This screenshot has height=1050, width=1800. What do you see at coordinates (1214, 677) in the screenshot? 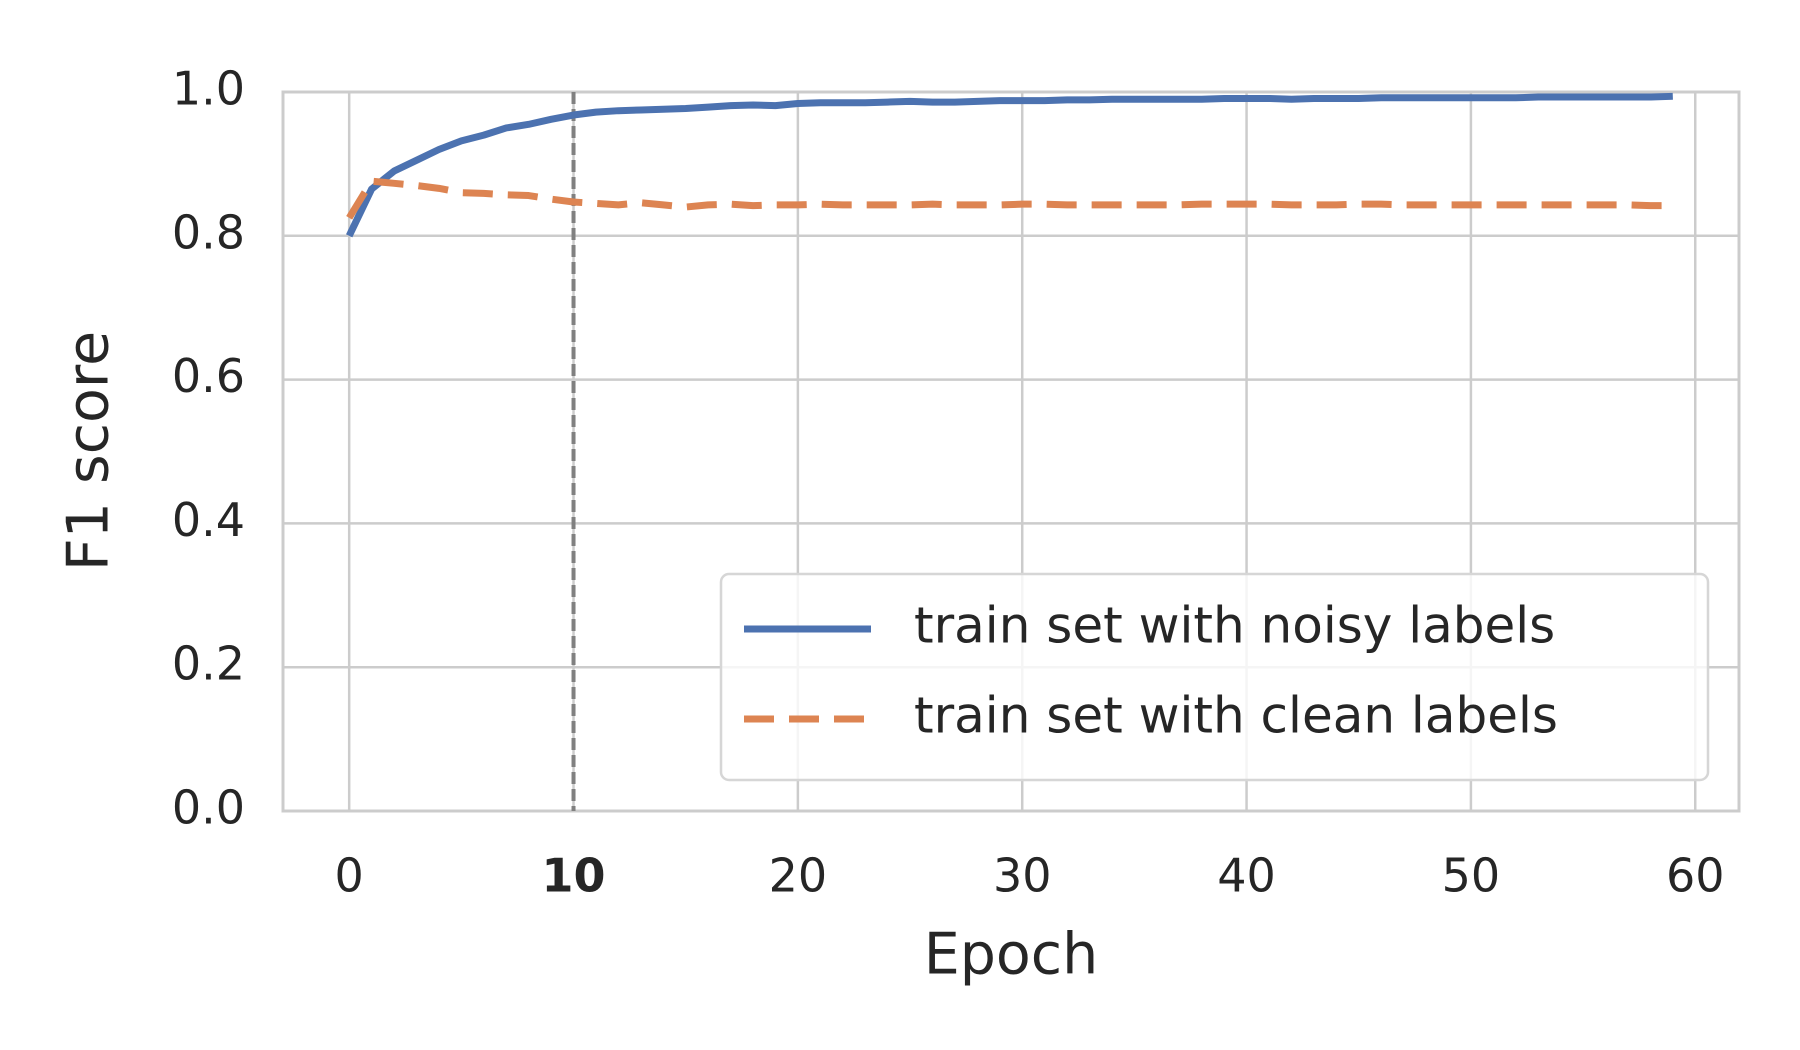
I see `legend-box` at bounding box center [1214, 677].